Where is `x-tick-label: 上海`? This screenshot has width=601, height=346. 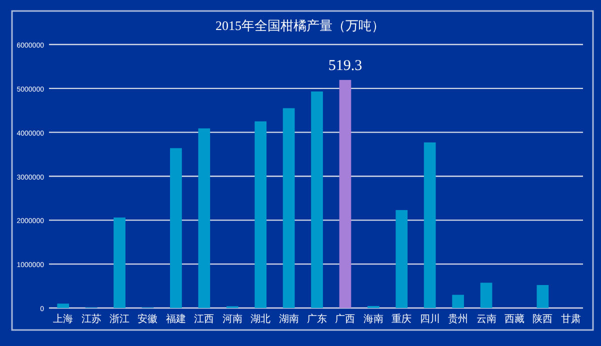
x-tick-label: 上海 is located at coordinates (63, 319).